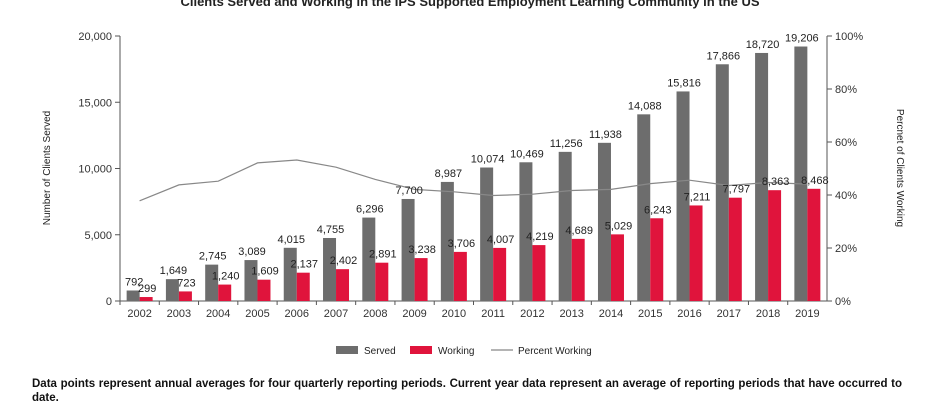 The height and width of the screenshot is (405, 940). Describe the element at coordinates (579, 231) in the screenshot. I see `data-label-working: 4,689` at that location.